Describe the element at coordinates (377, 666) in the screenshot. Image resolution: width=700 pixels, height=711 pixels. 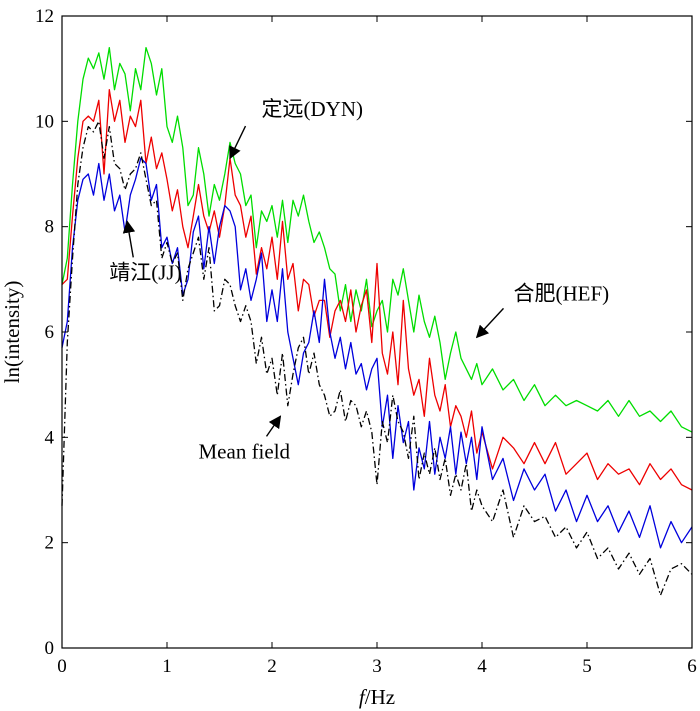
I see `x-tick-label-3: 3` at that location.